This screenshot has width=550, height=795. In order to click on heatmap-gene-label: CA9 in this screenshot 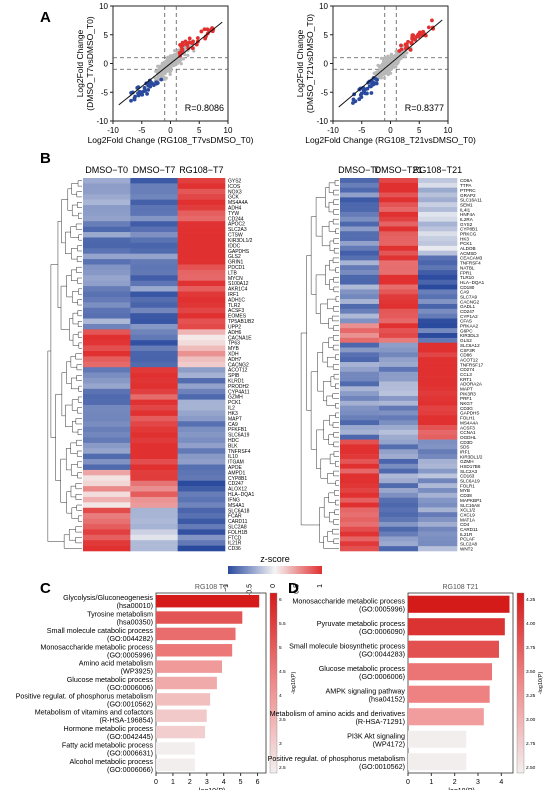, I will do `click(233, 425)`.